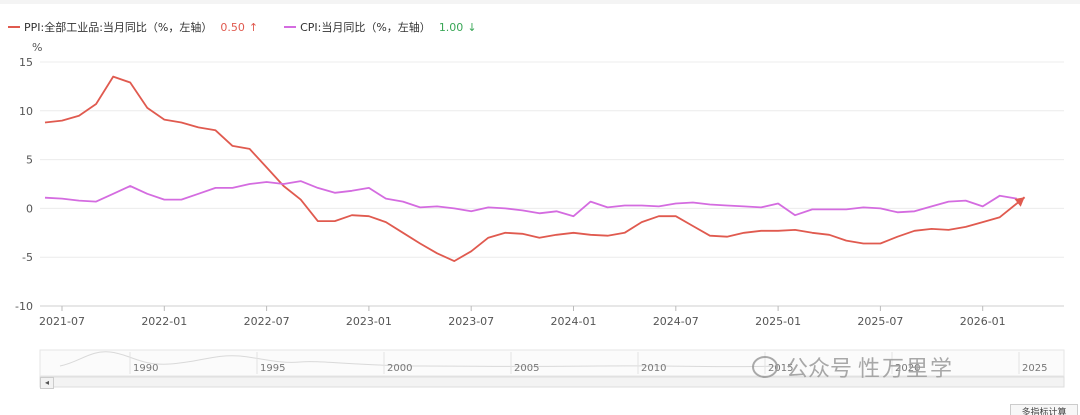 This screenshot has width=1080, height=415. Describe the element at coordinates (472, 27) in the screenshot. I see `down-arrow-icon: ↓` at that location.